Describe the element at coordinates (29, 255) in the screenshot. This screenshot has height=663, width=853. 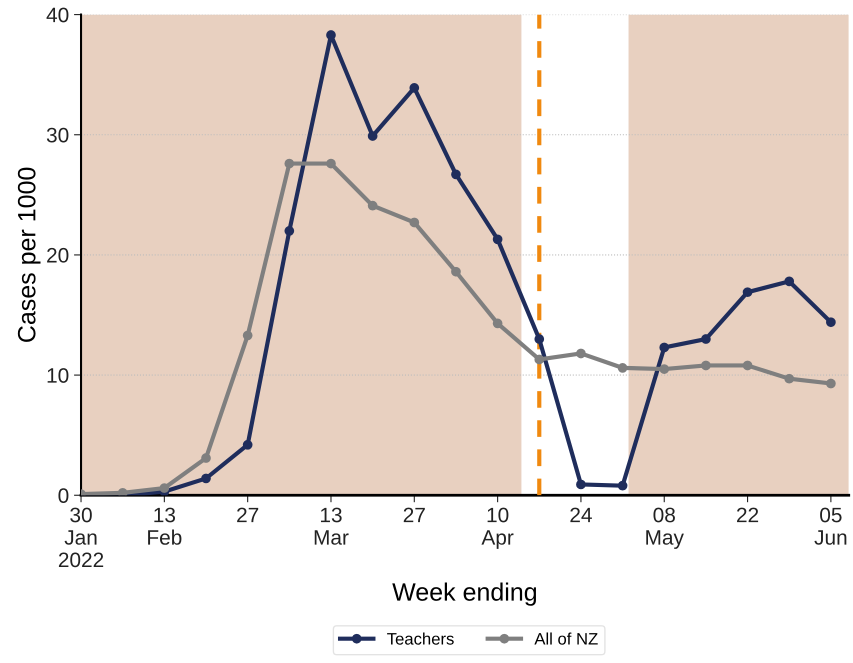
I see `y-axis-title: Cases per 1000` at that location.